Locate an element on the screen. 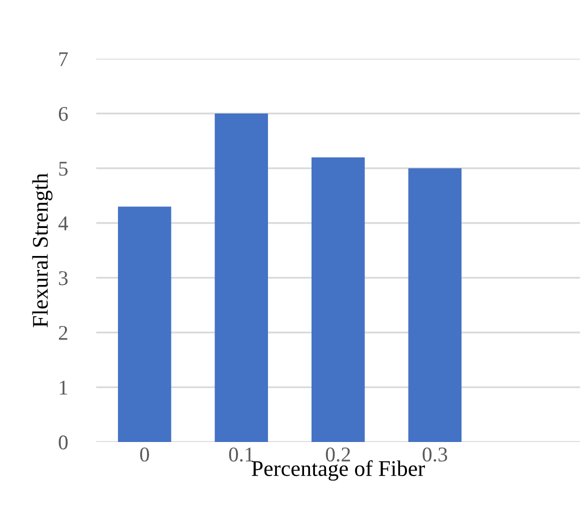 The height and width of the screenshot is (511, 583). y-tick-label: 0 is located at coordinates (63, 442).